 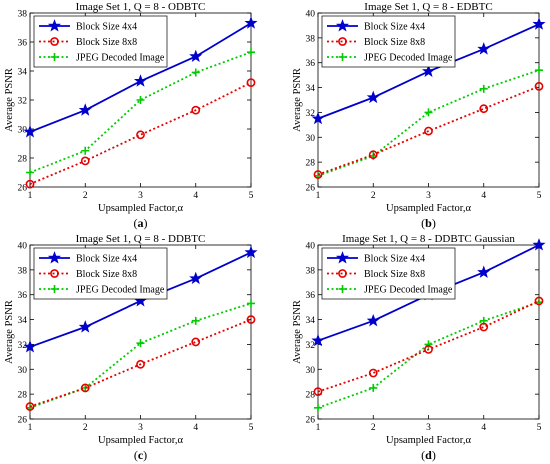 I want to click on panel-letter: a, so click(x=141, y=223).